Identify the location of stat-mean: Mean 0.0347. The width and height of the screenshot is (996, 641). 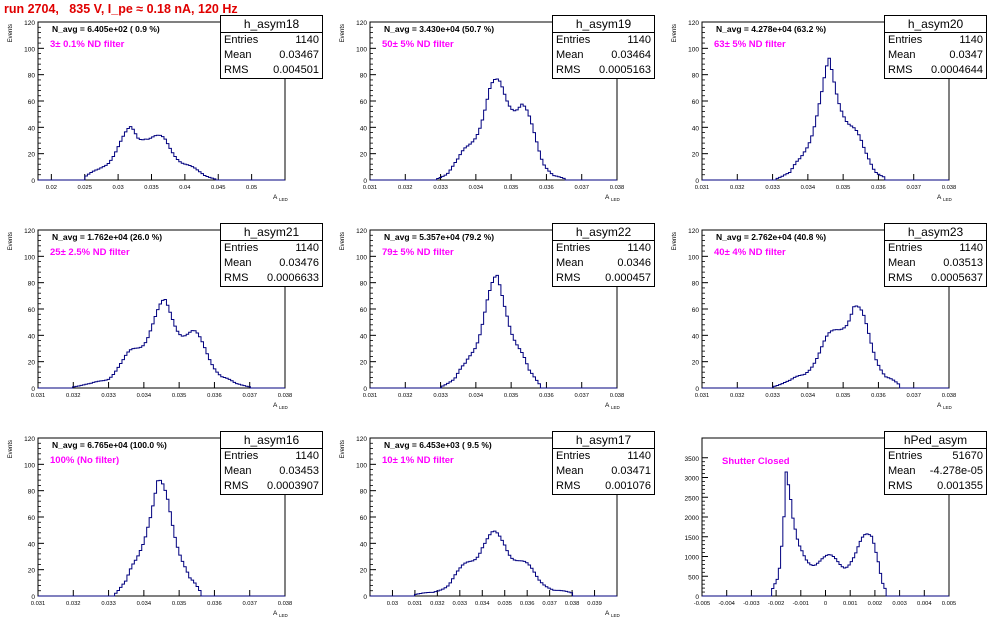
(935, 55).